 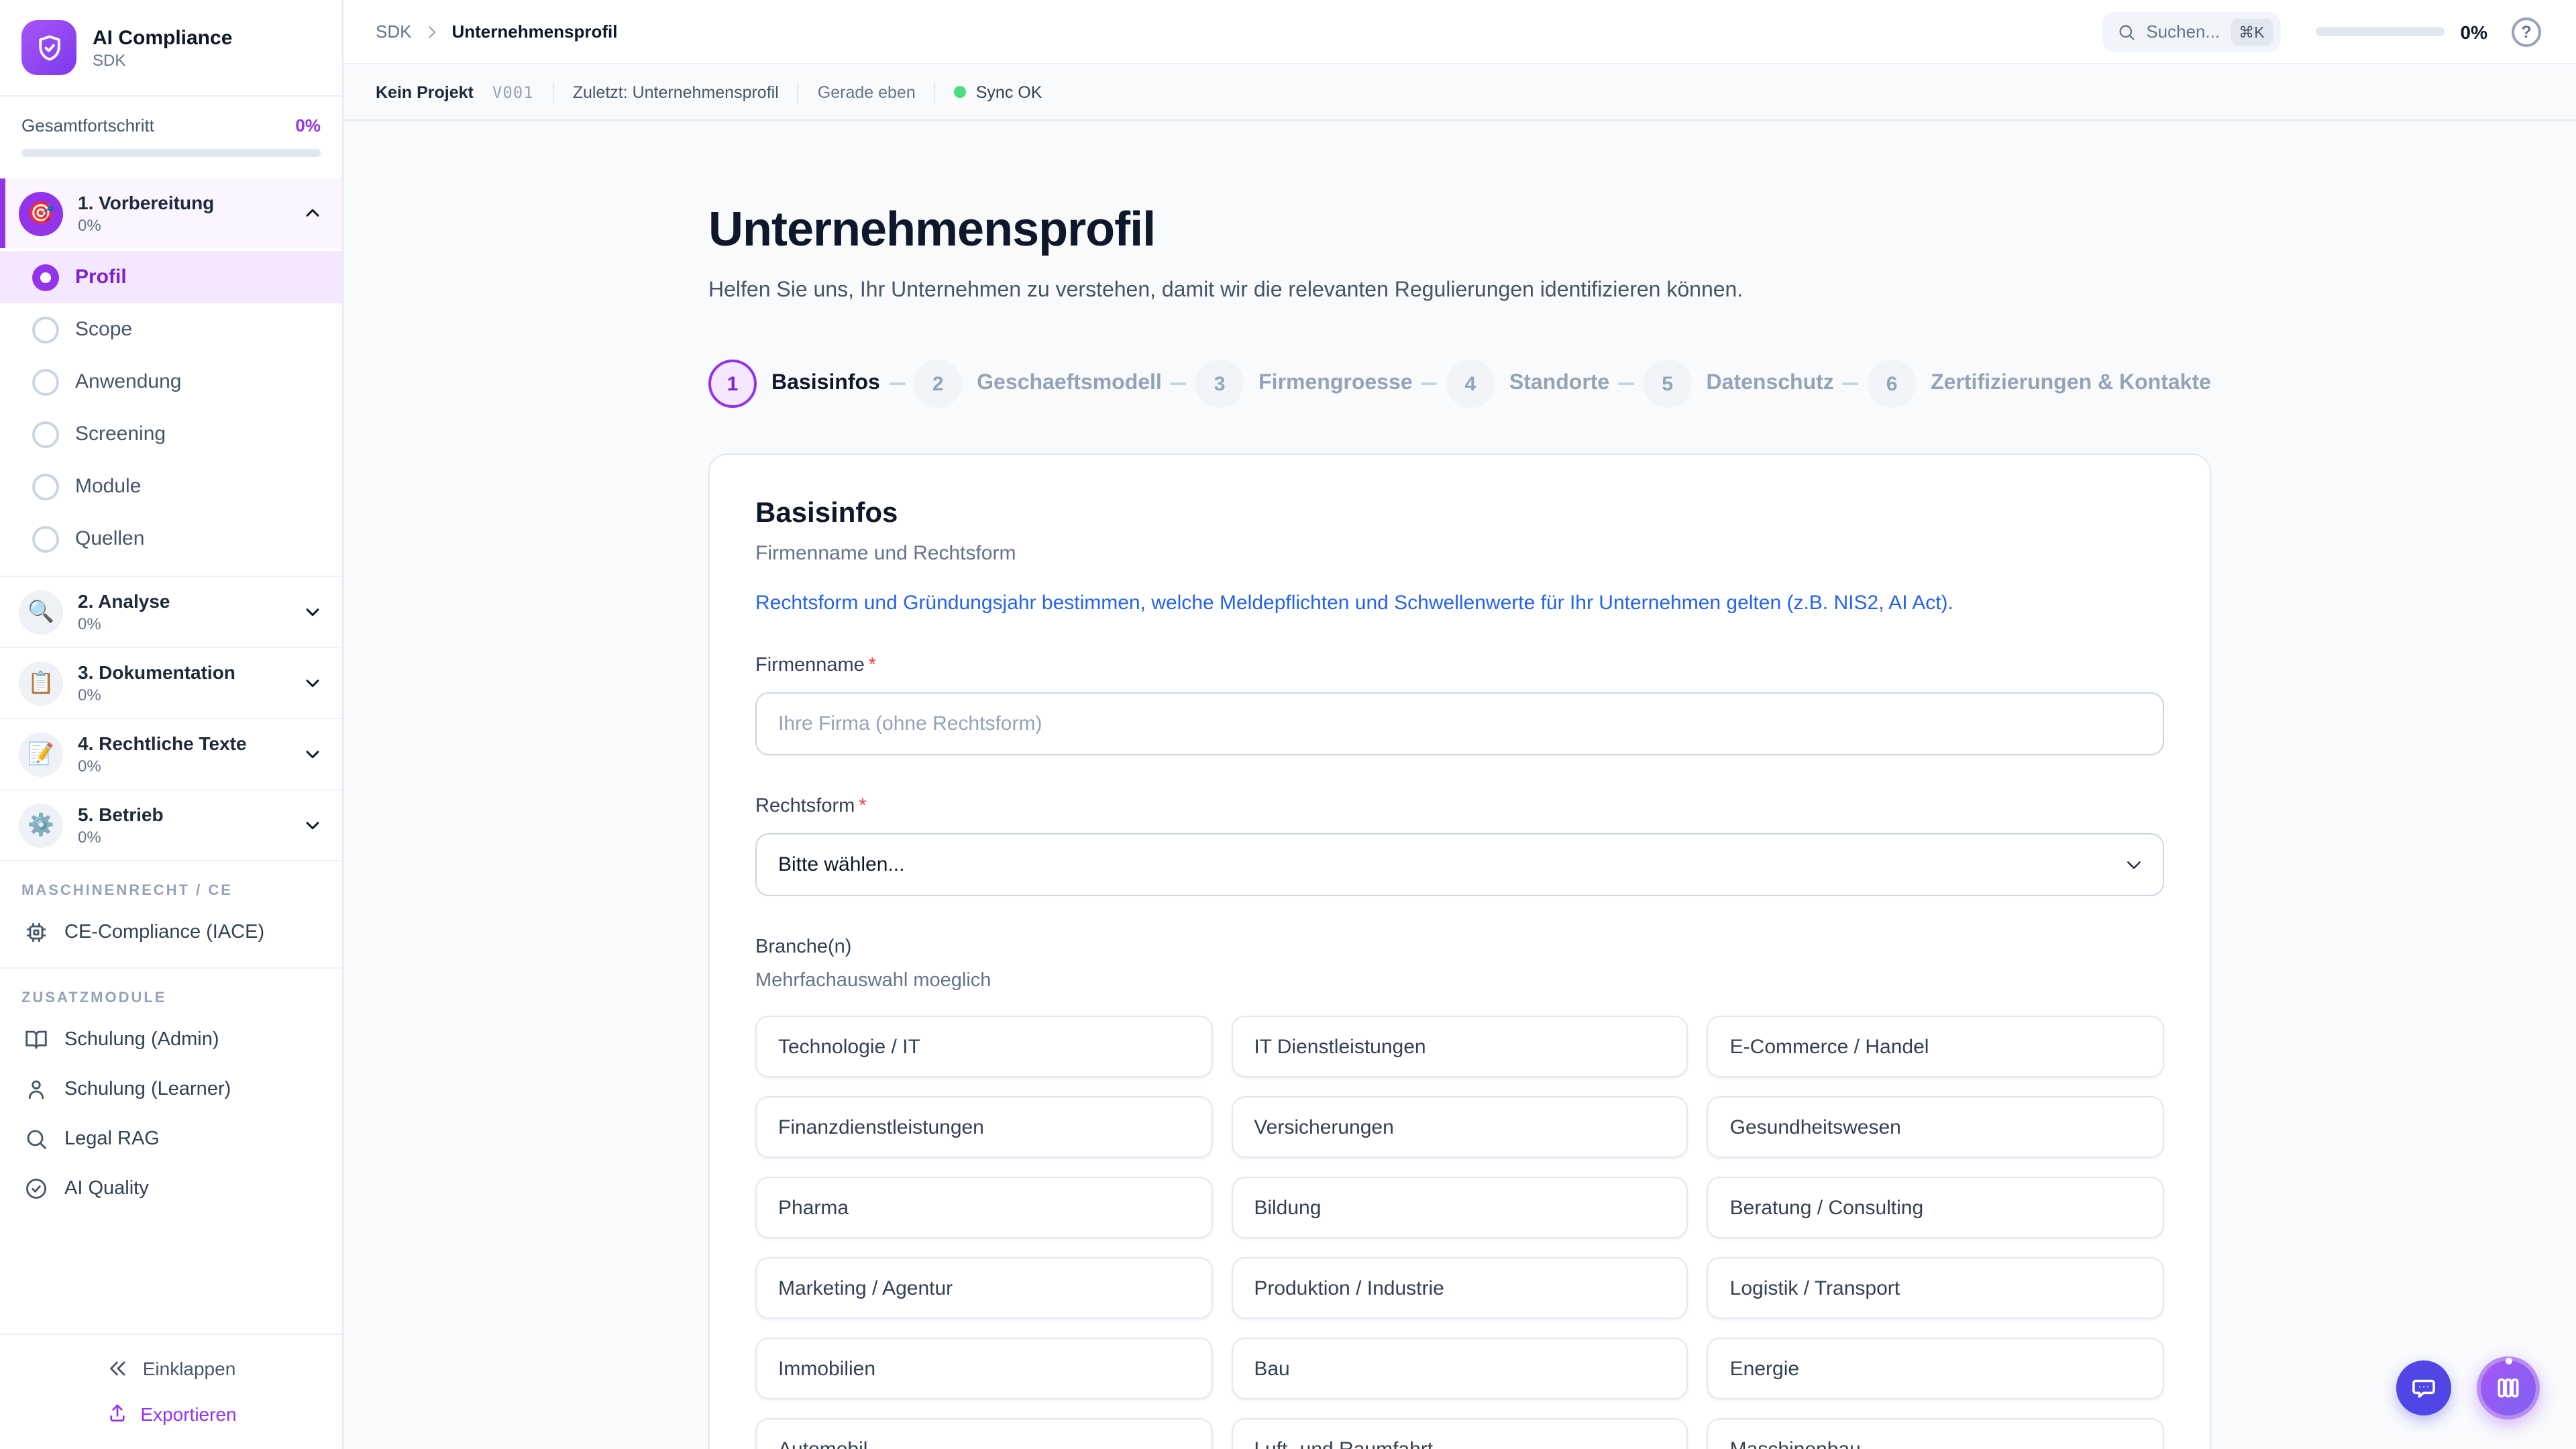 What do you see at coordinates (2423, 1387) in the screenshot?
I see `chat-fab-button` at bounding box center [2423, 1387].